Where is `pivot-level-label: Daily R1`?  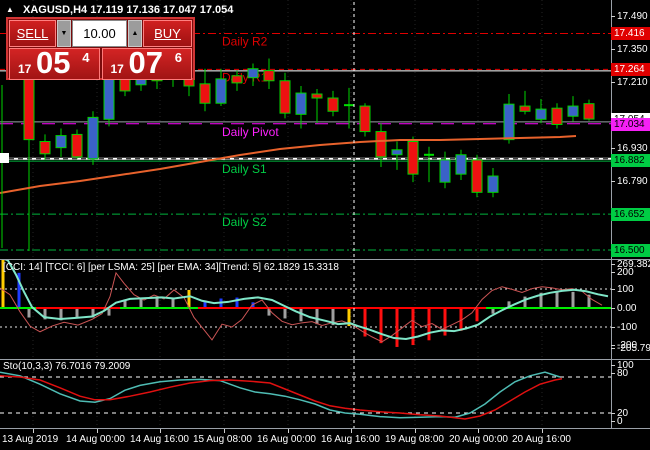 pivot-level-label: Daily R1 is located at coordinates (245, 77).